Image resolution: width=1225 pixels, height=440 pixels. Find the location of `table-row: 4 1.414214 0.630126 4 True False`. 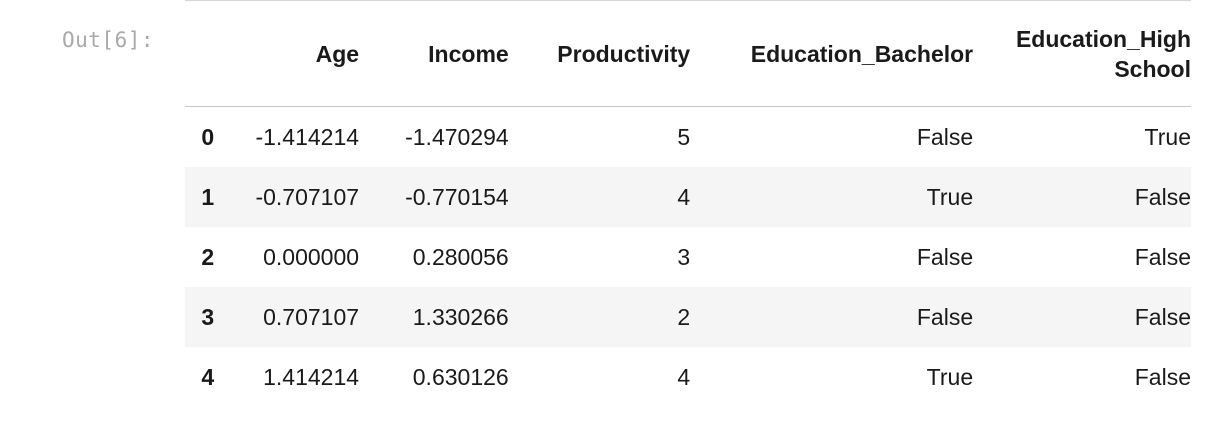

table-row: 4 1.414214 0.630126 4 True False is located at coordinates (688, 377).